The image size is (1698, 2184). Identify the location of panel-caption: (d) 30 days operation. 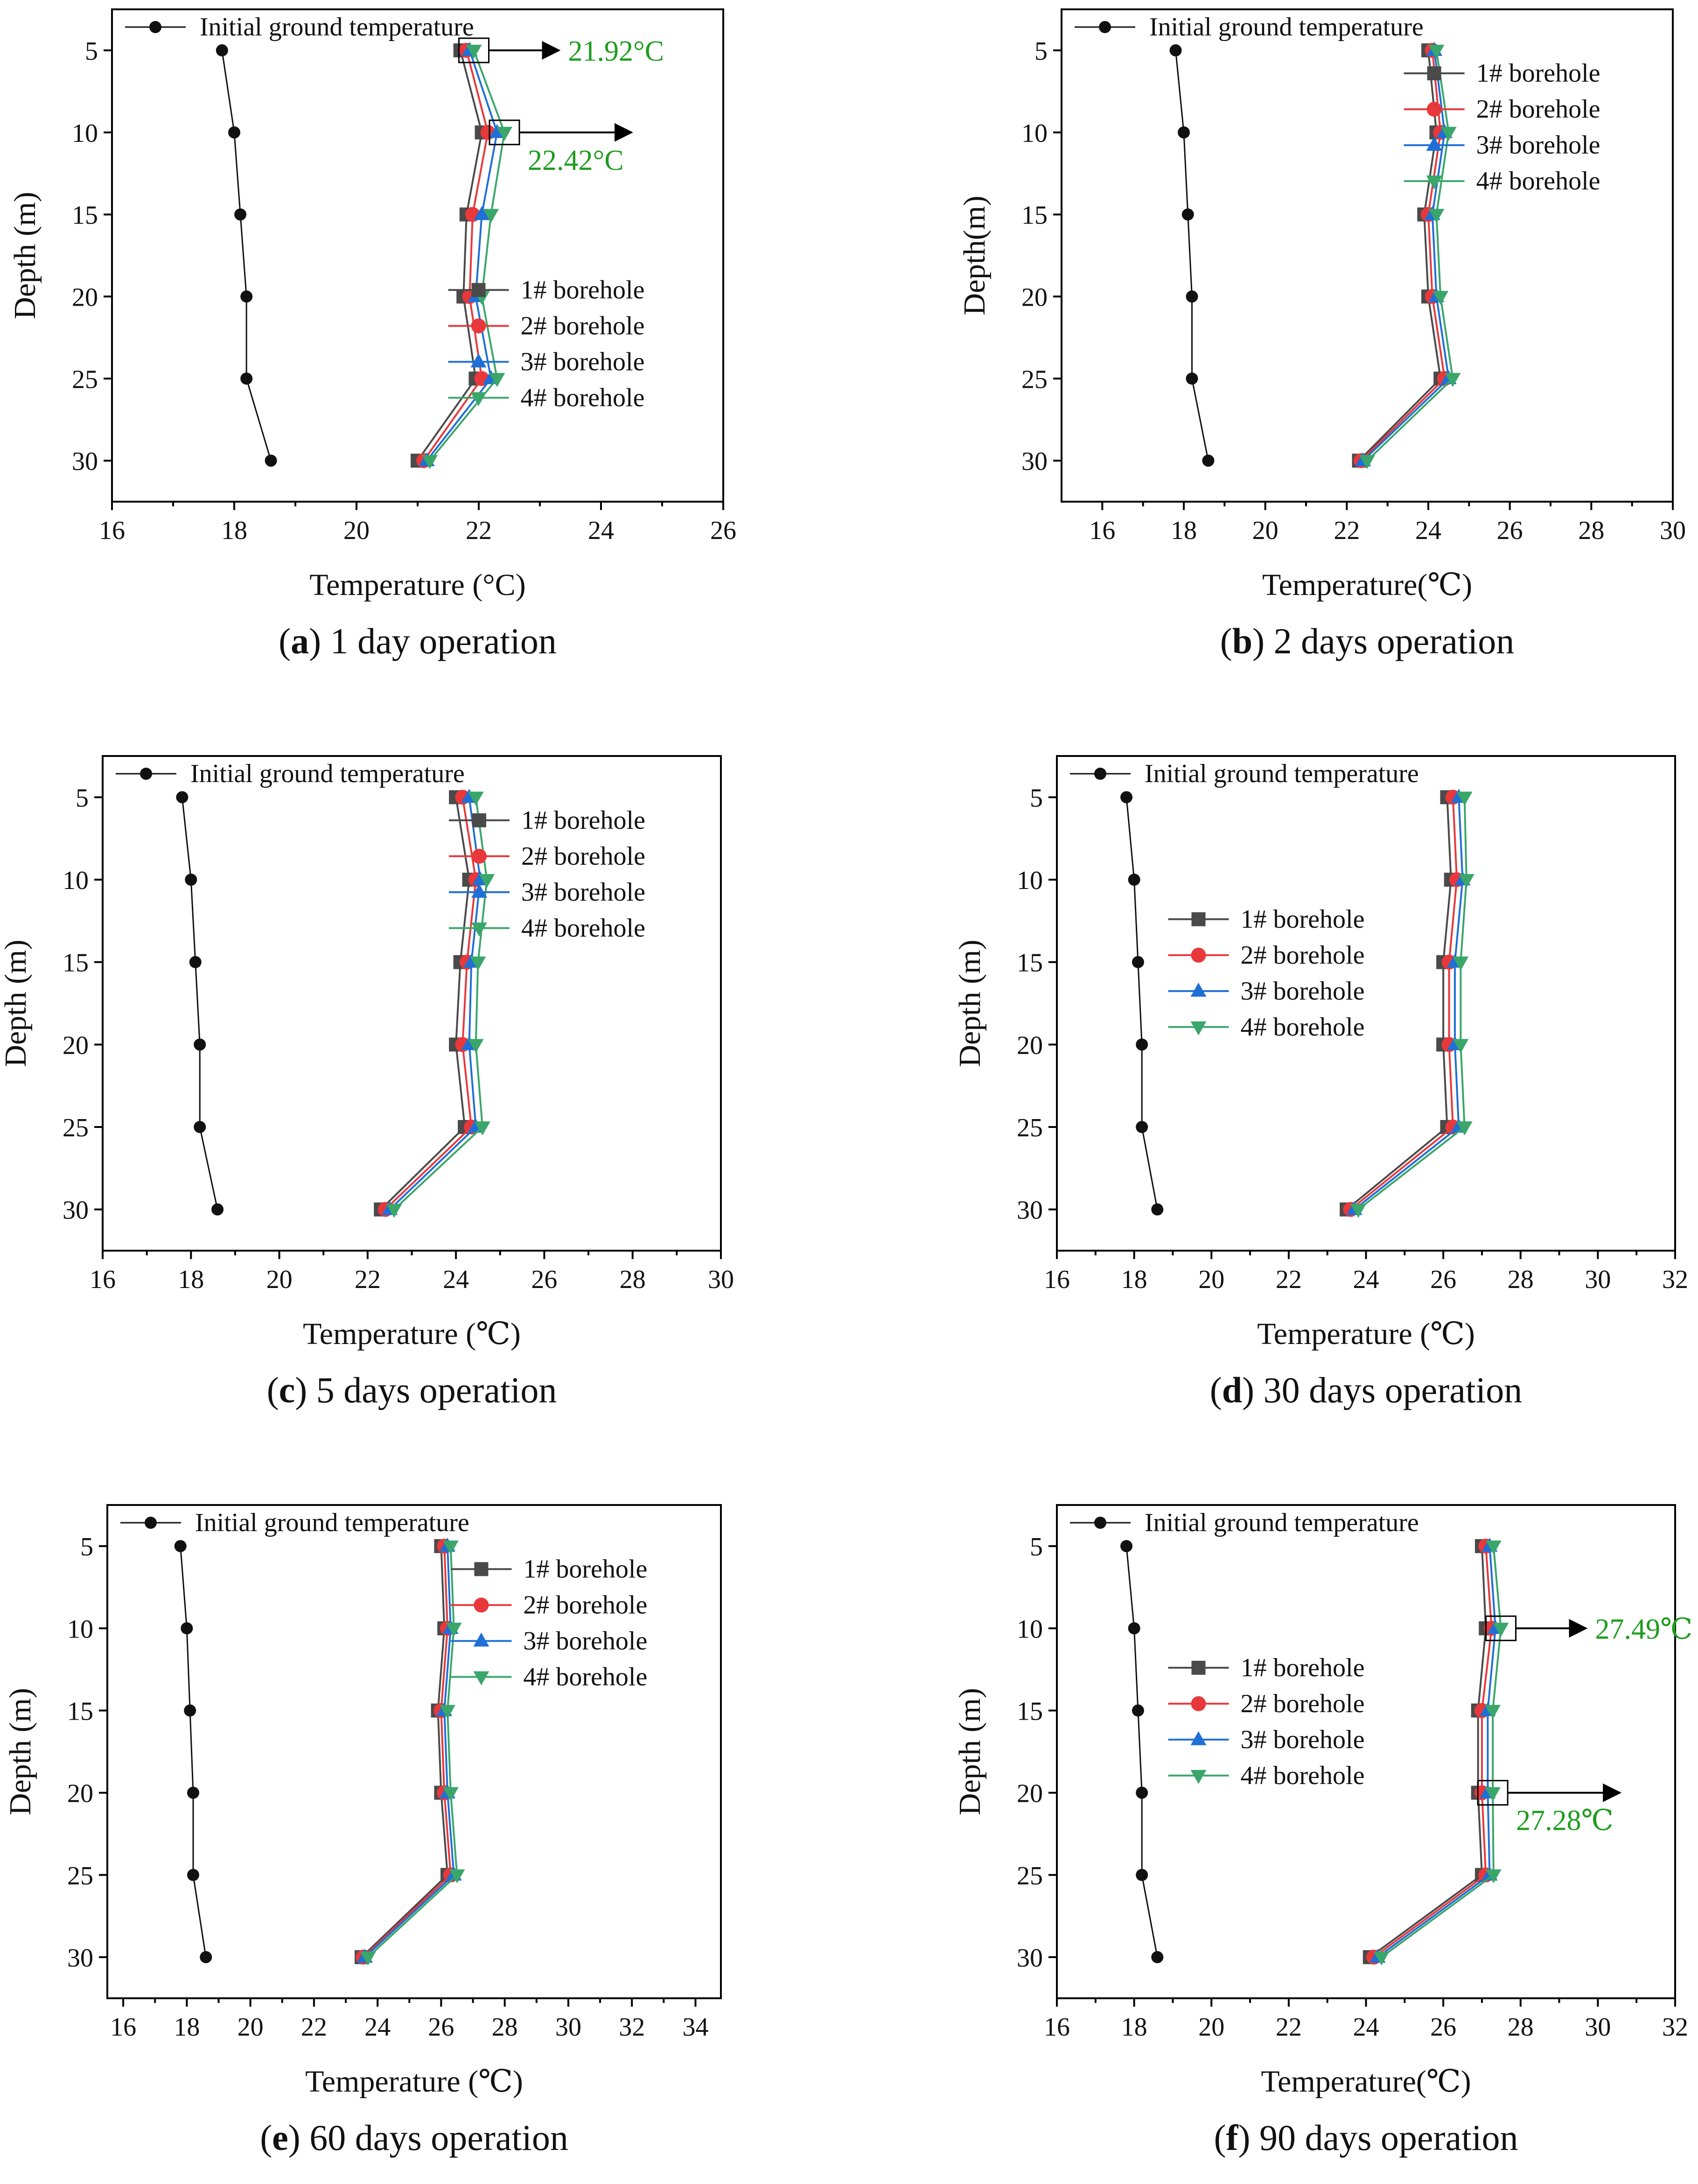
(1366, 1390).